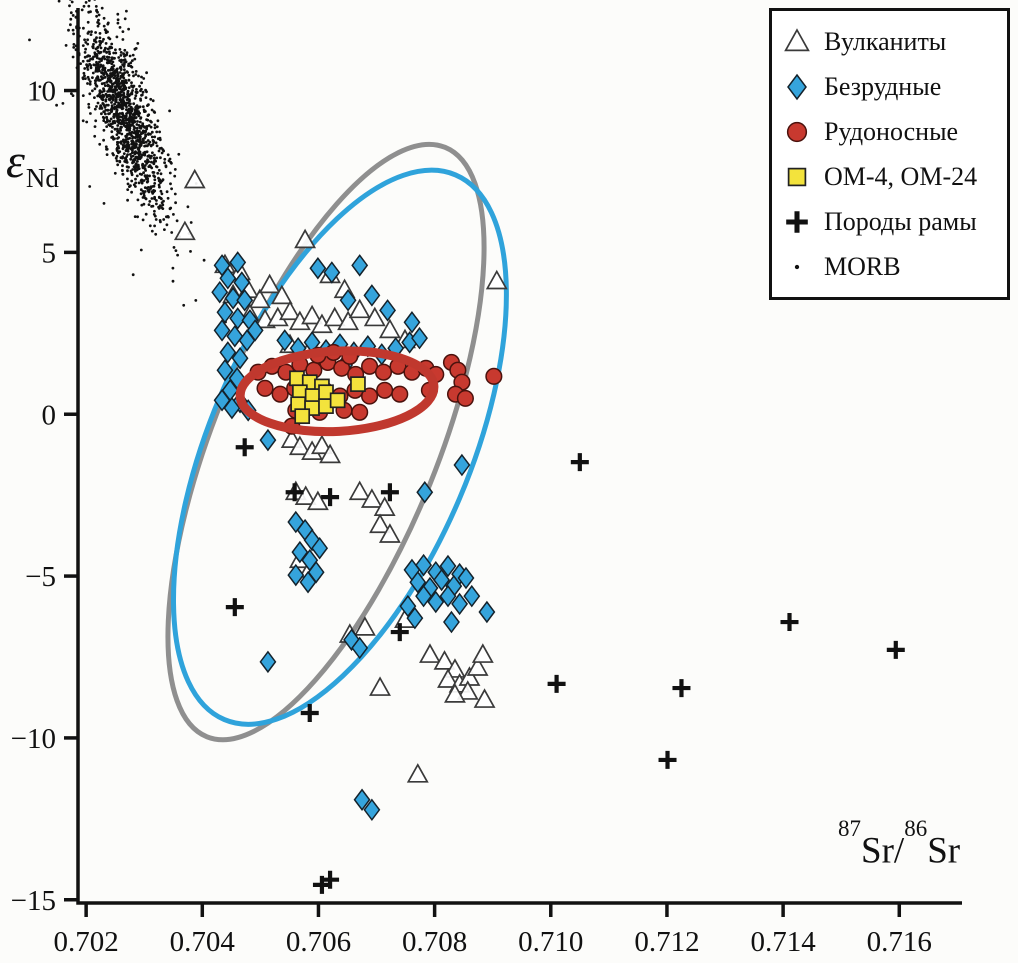  I want to click on x-tick-label: 0.704, so click(203, 942).